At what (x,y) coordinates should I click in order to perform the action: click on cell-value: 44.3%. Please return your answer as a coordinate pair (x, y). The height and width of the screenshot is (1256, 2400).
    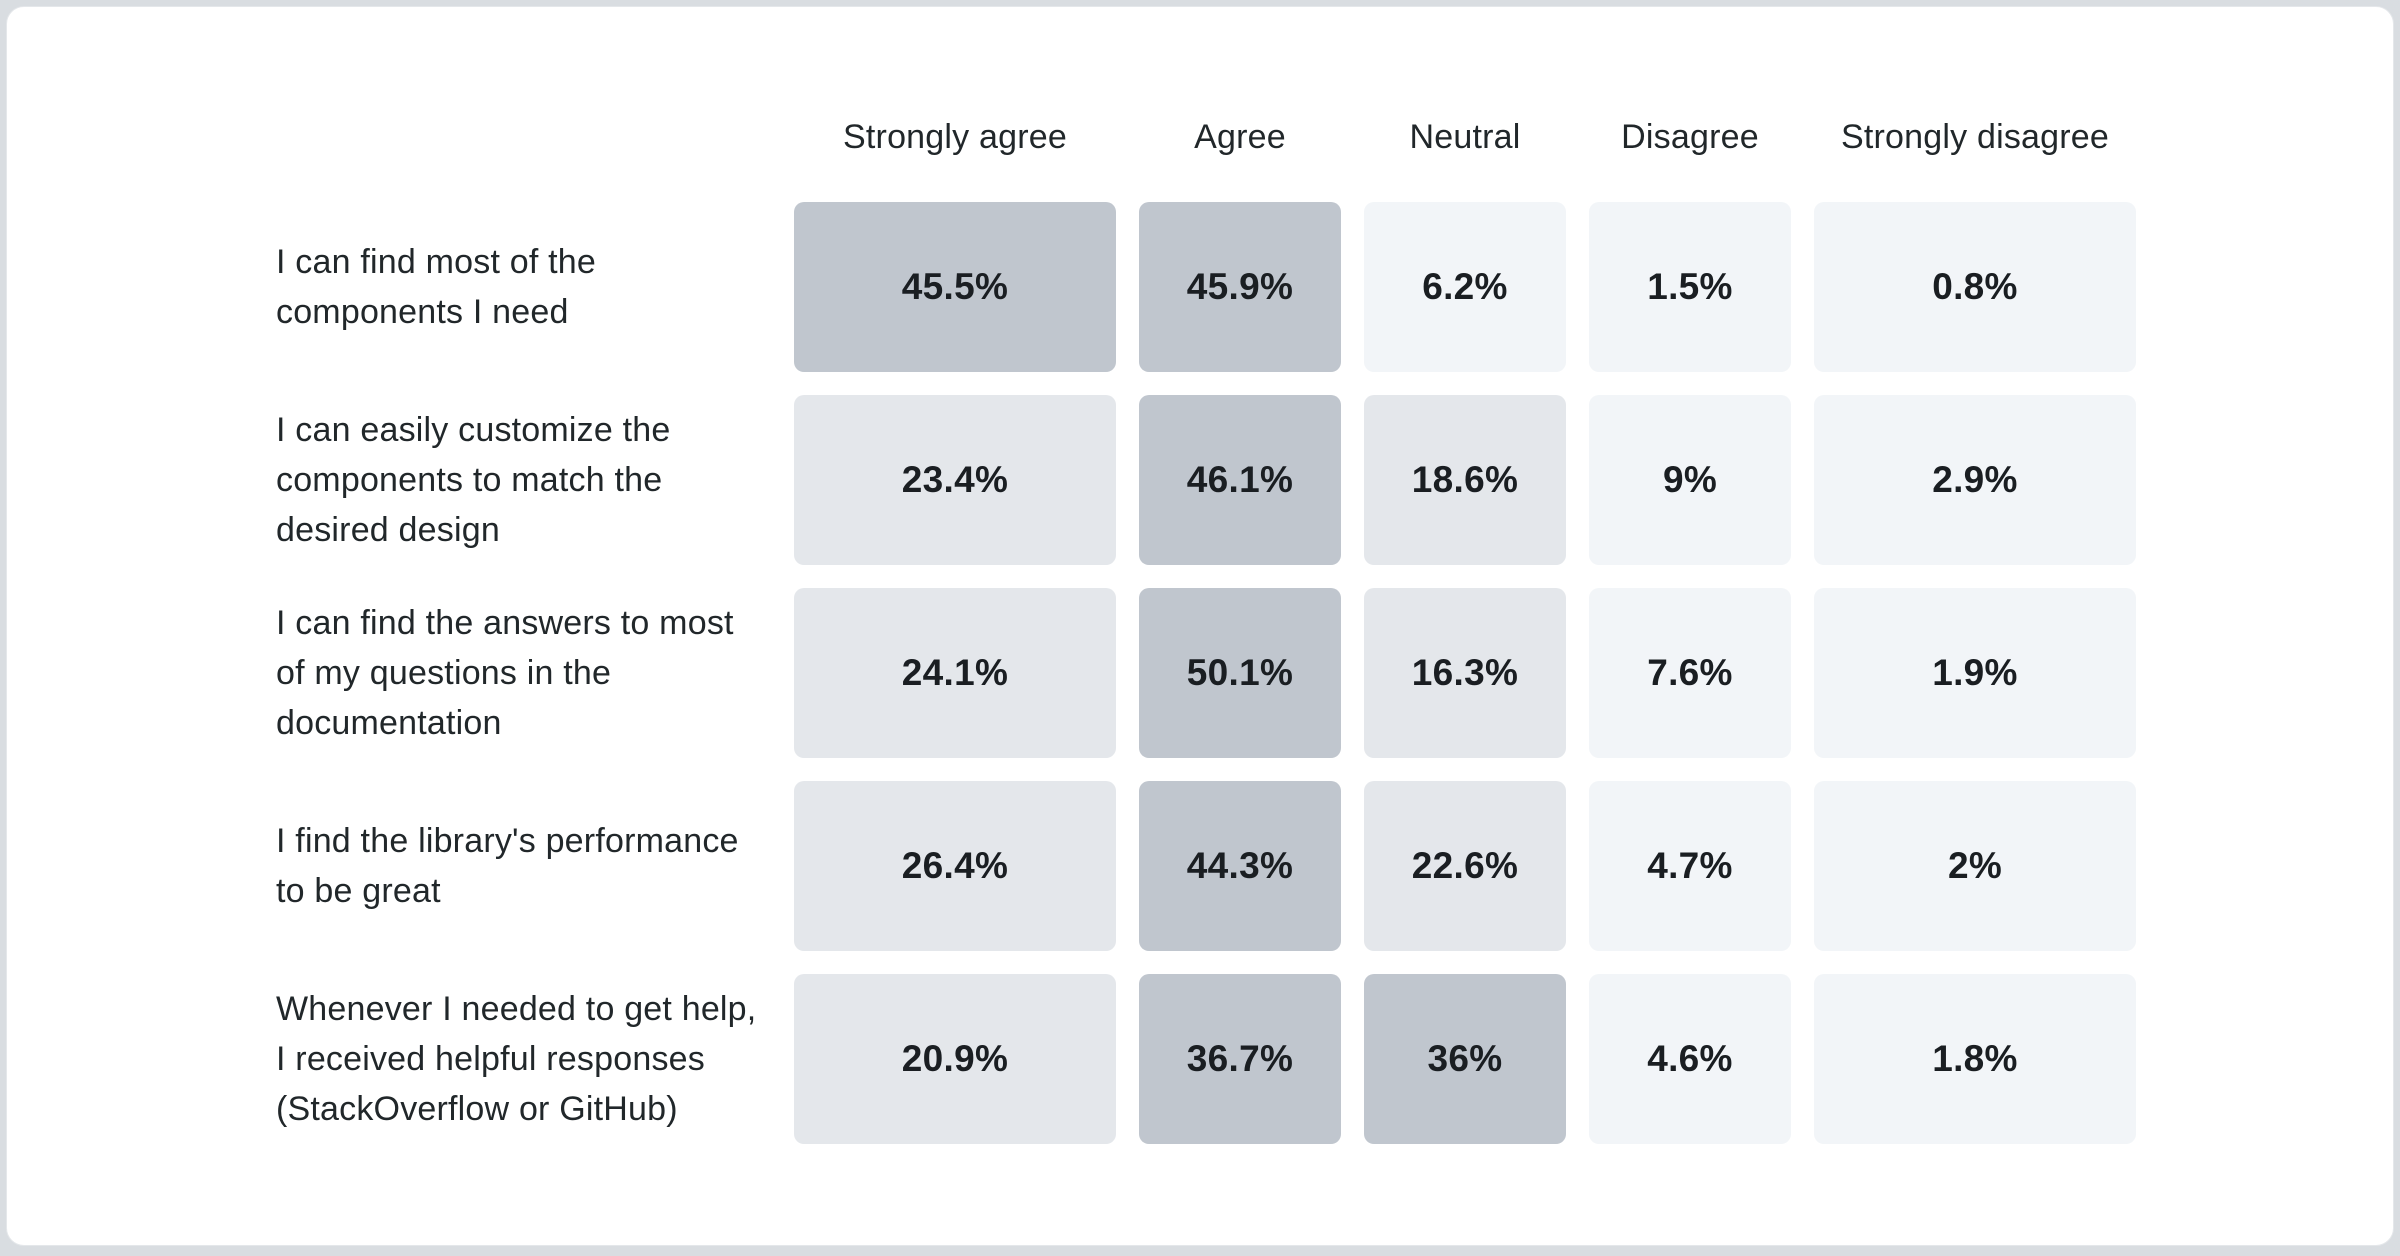
    Looking at the image, I should click on (1240, 865).